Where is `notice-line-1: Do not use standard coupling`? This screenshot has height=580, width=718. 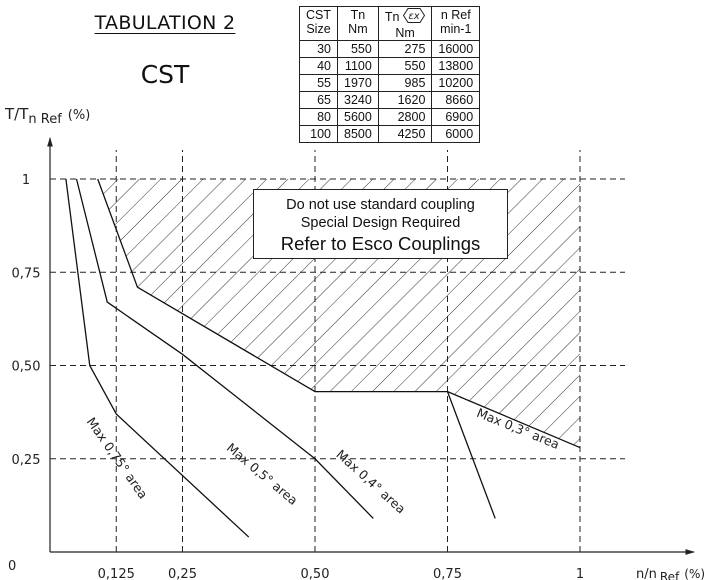 notice-line-1: Do not use standard coupling is located at coordinates (380, 205).